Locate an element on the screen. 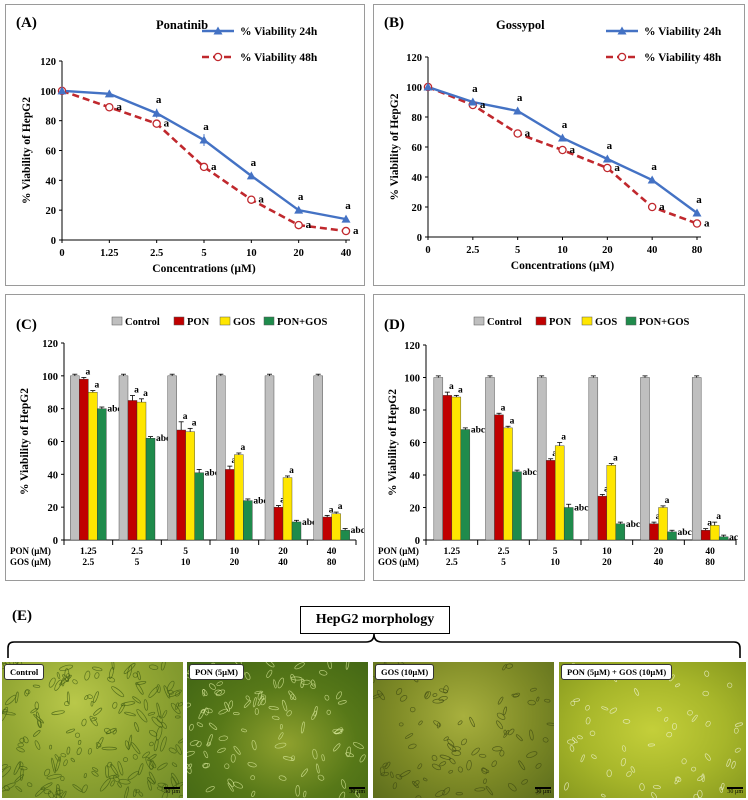  pon-dose-label: 2.5 is located at coordinates (504, 552).